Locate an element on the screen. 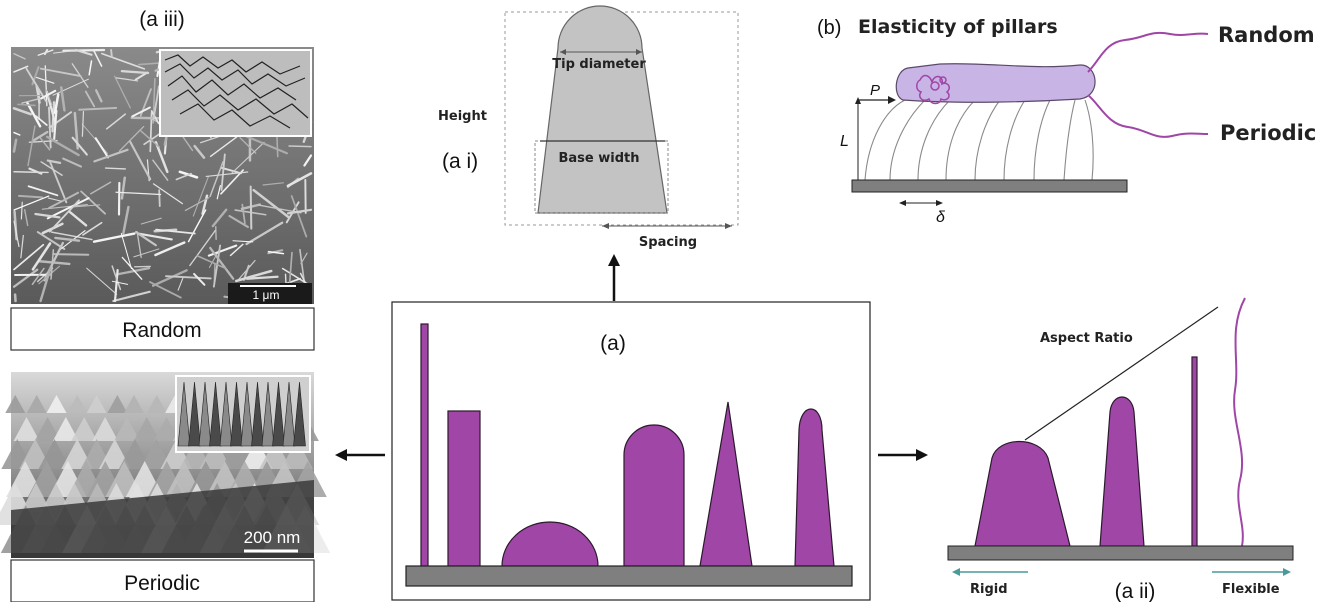 The height and width of the screenshot is (602, 1319). panel-periodic: 200 nm Periodic is located at coordinates (165, 487).